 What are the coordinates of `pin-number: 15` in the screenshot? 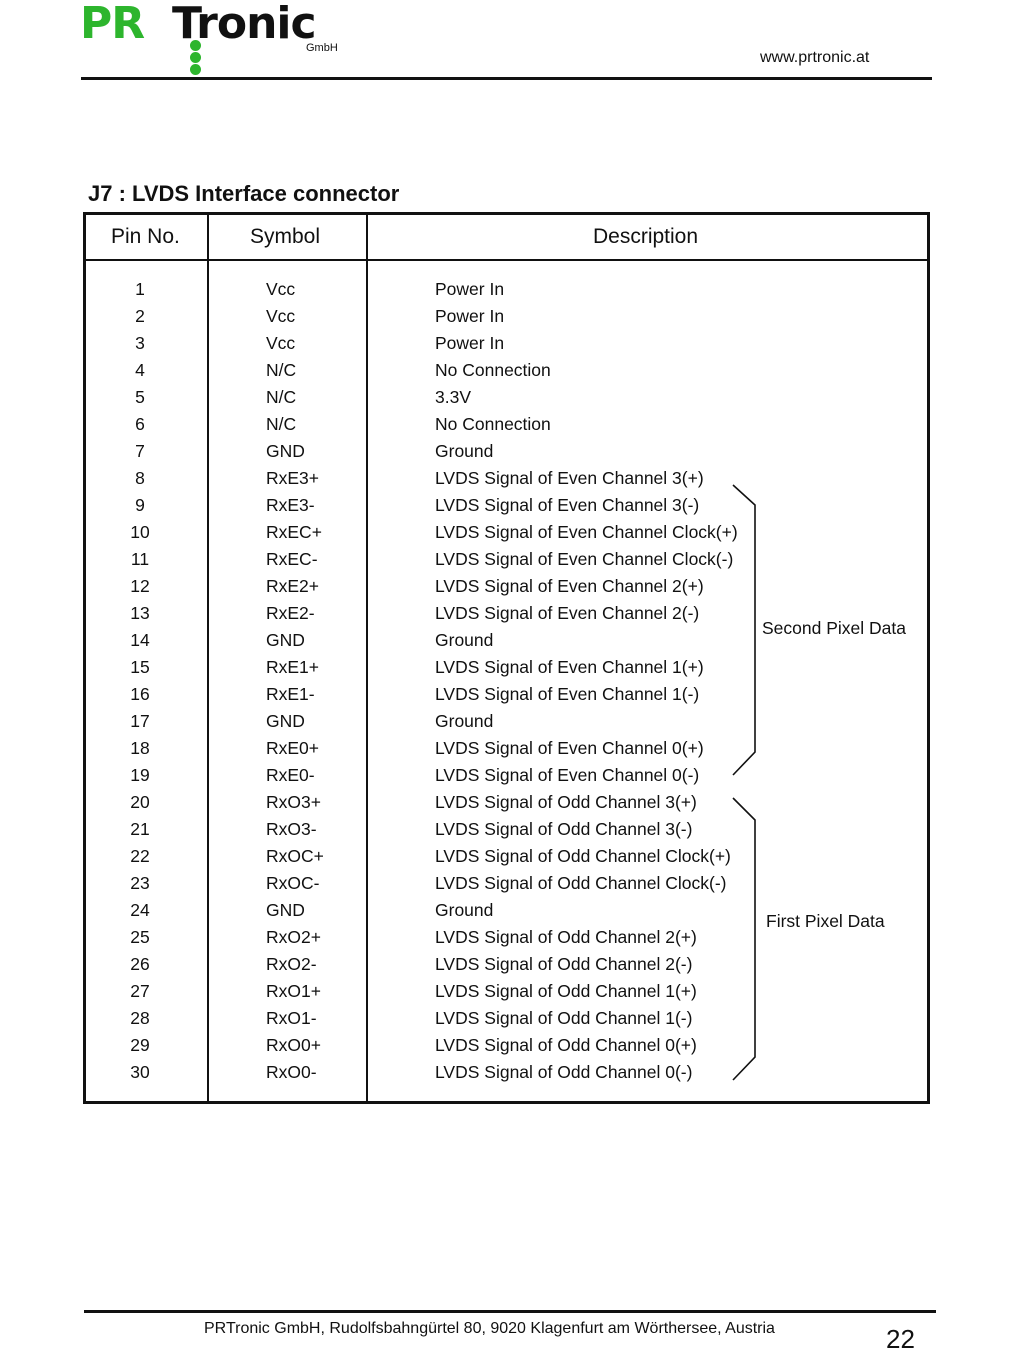 It's located at (140, 667).